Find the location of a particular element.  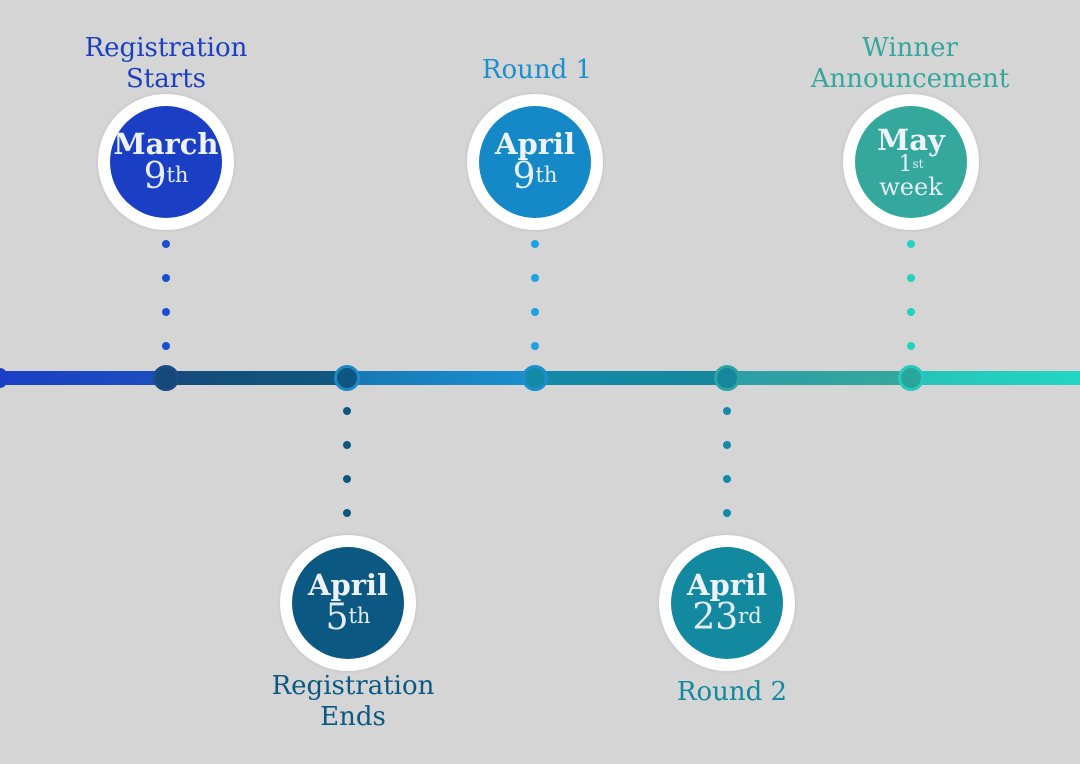

badge-may-1st-week: May 1st week is located at coordinates (911, 162).